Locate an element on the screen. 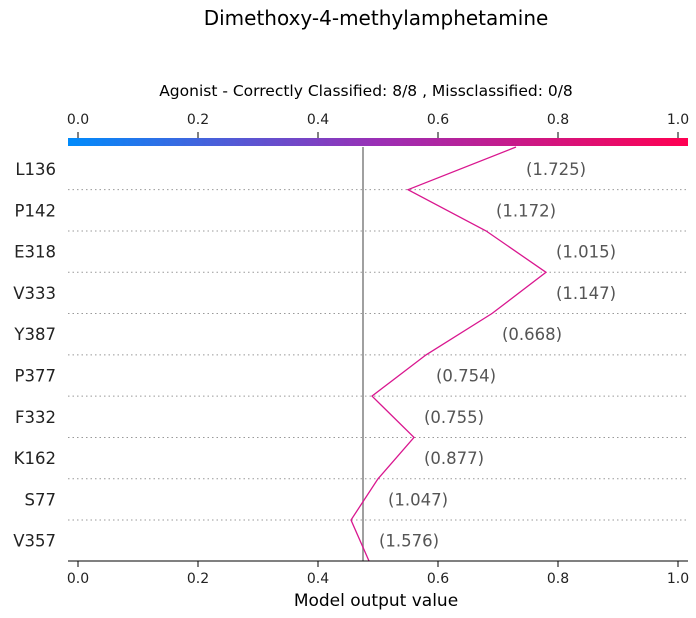 This screenshot has height=618, width=696. feature-label: F332 is located at coordinates (35, 417).